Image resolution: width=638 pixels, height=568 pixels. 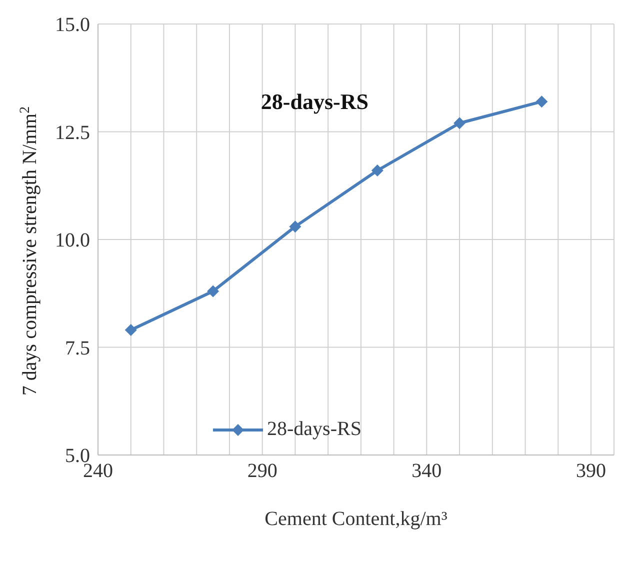 What do you see at coordinates (314, 429) in the screenshot?
I see `legend-label: 28-days-RS` at bounding box center [314, 429].